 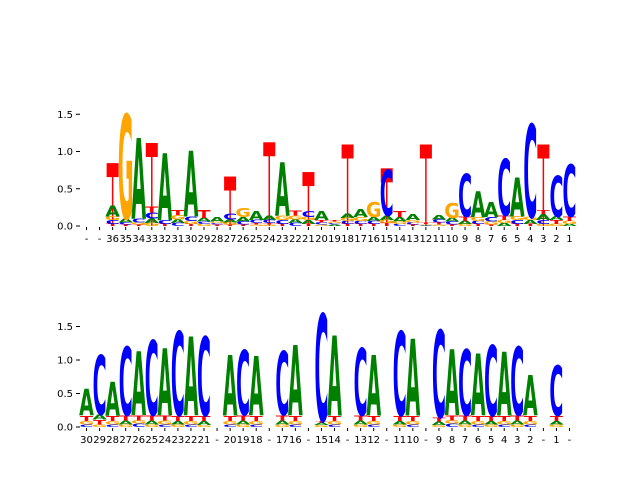 I want to click on x-tick-label: 4, so click(x=504, y=440).